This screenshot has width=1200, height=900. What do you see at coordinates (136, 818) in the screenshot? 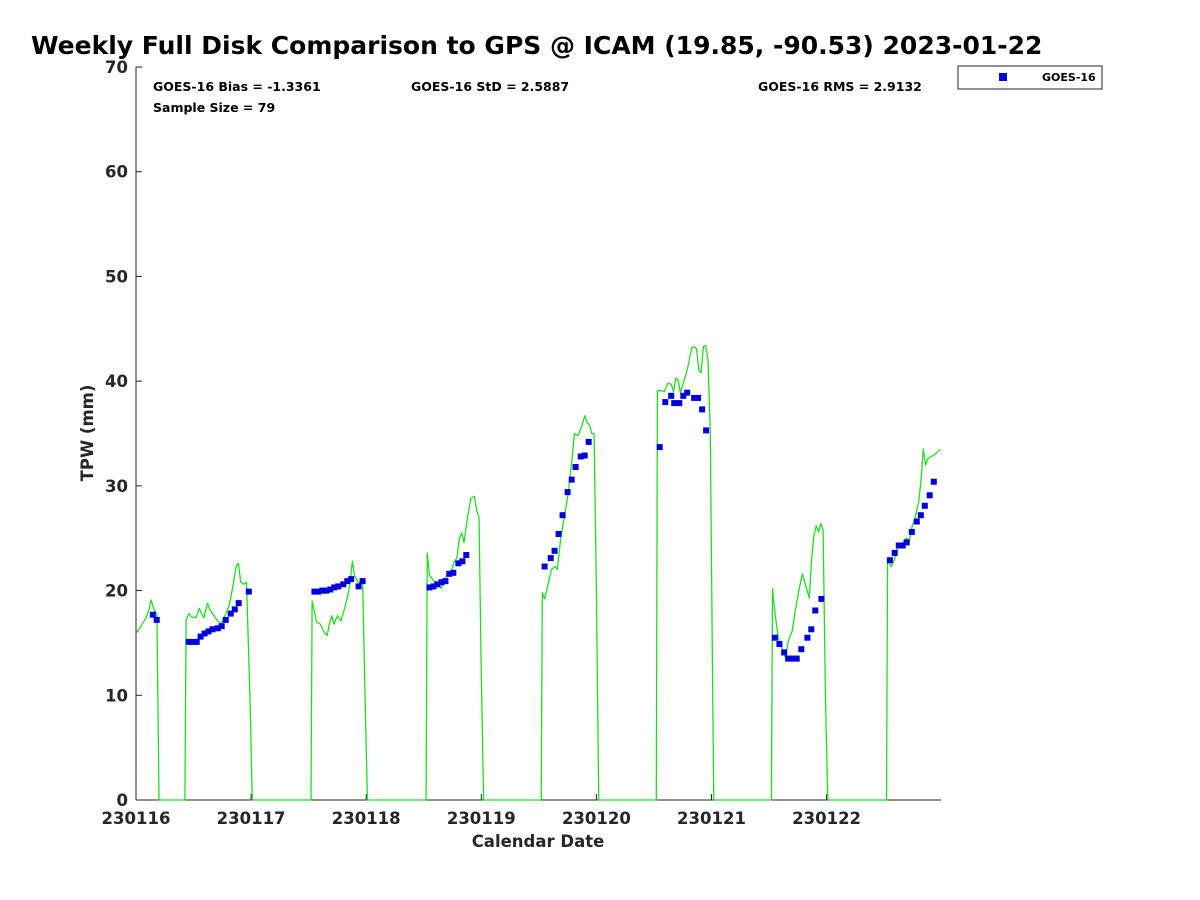
I see `x-tick-label: 230116` at bounding box center [136, 818].